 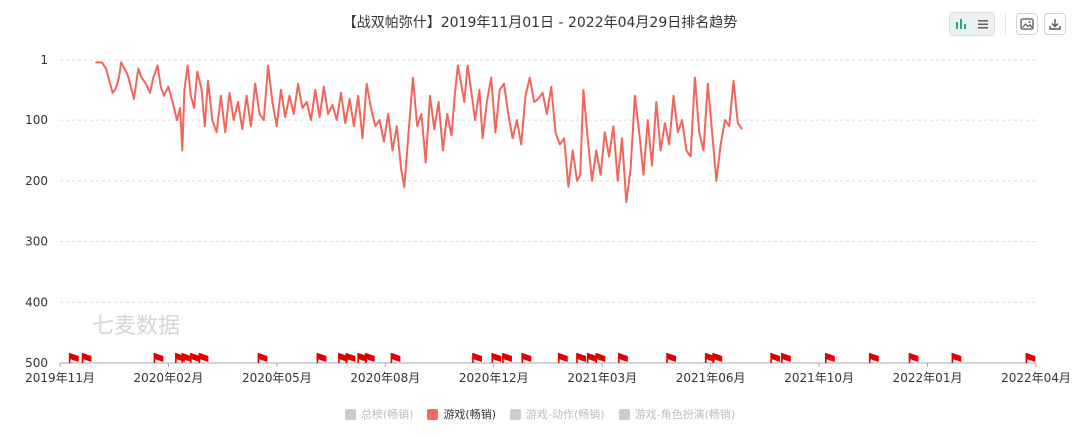 What do you see at coordinates (819, 378) in the screenshot?
I see `x-tick-label: 2021年10月` at bounding box center [819, 378].